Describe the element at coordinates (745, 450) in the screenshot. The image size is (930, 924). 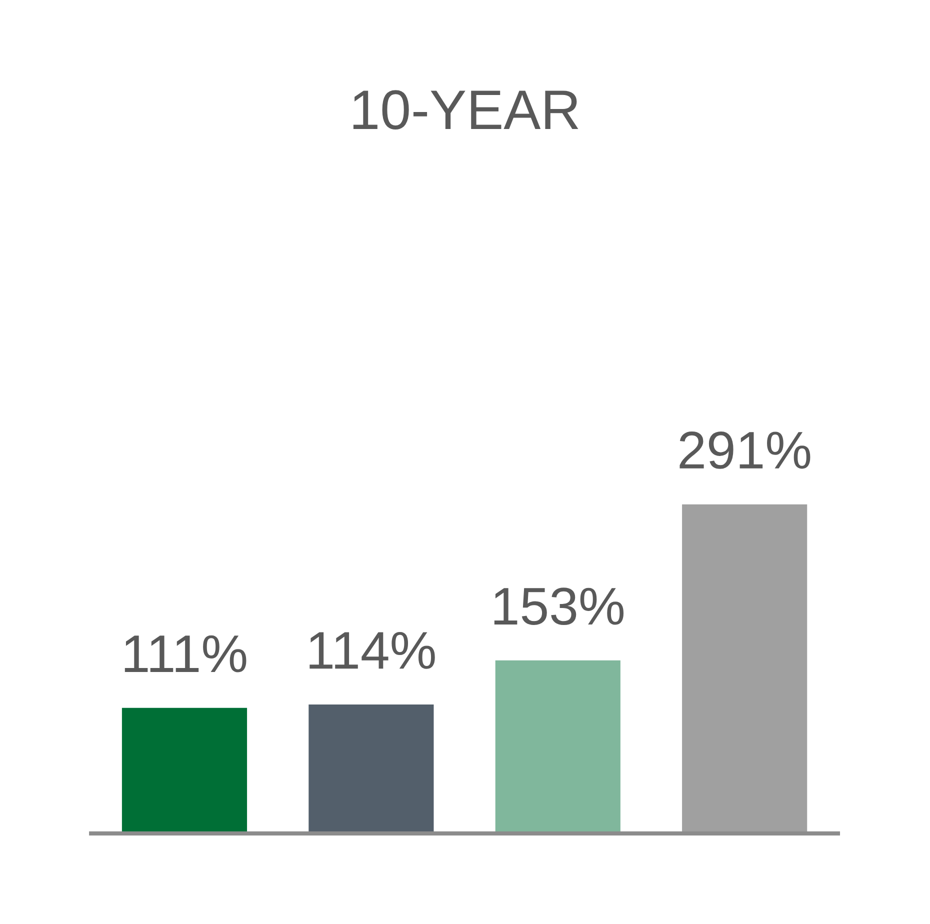
I see `data-label: 291%` at that location.